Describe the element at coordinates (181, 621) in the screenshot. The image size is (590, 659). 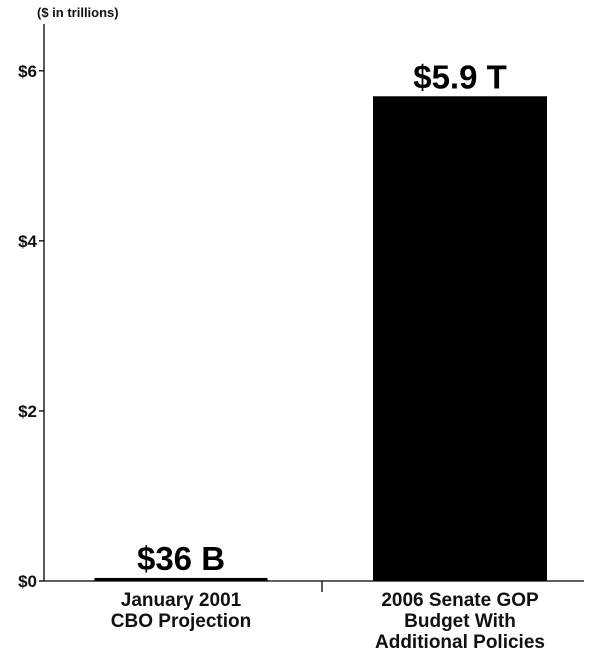
I see `category-label-line: CBO Projection` at that location.